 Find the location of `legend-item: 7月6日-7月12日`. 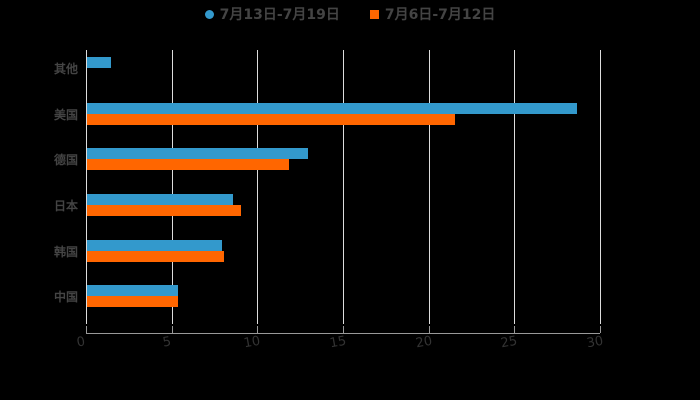

legend-item: 7月6日-7月12日 is located at coordinates (432, 14).